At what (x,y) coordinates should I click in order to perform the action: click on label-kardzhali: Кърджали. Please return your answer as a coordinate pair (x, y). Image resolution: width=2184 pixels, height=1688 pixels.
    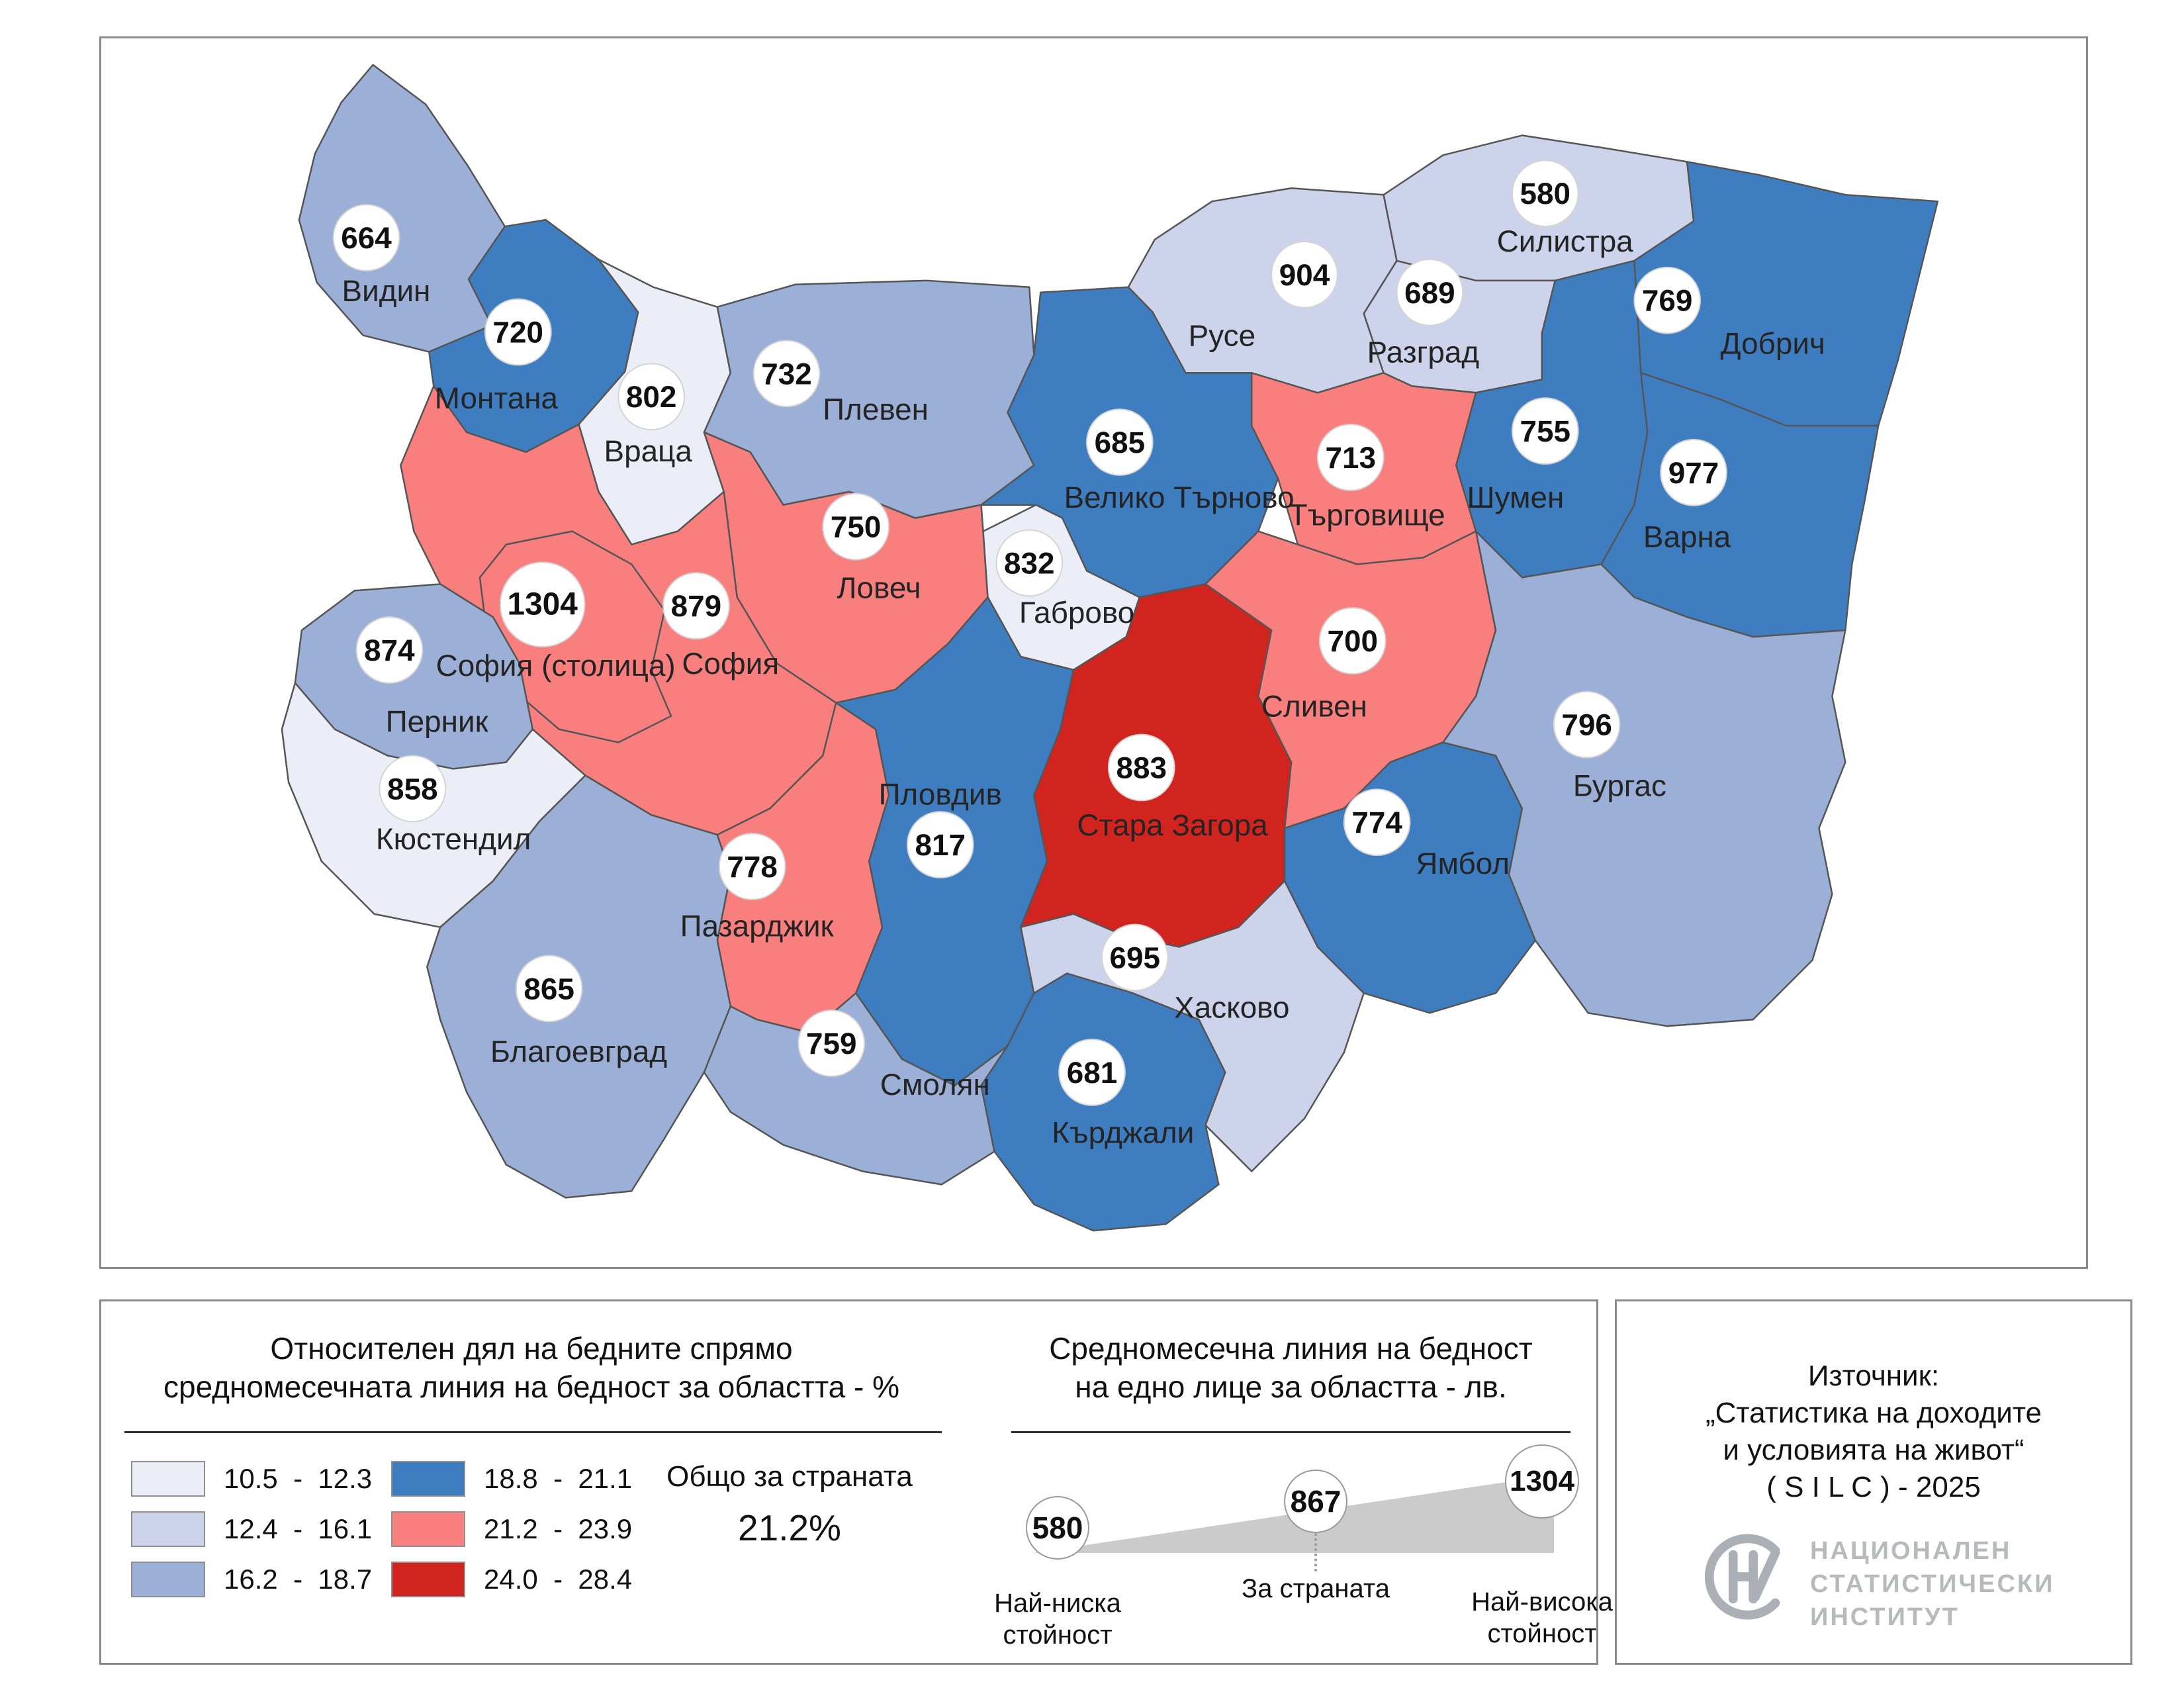
    Looking at the image, I should click on (1123, 1132).